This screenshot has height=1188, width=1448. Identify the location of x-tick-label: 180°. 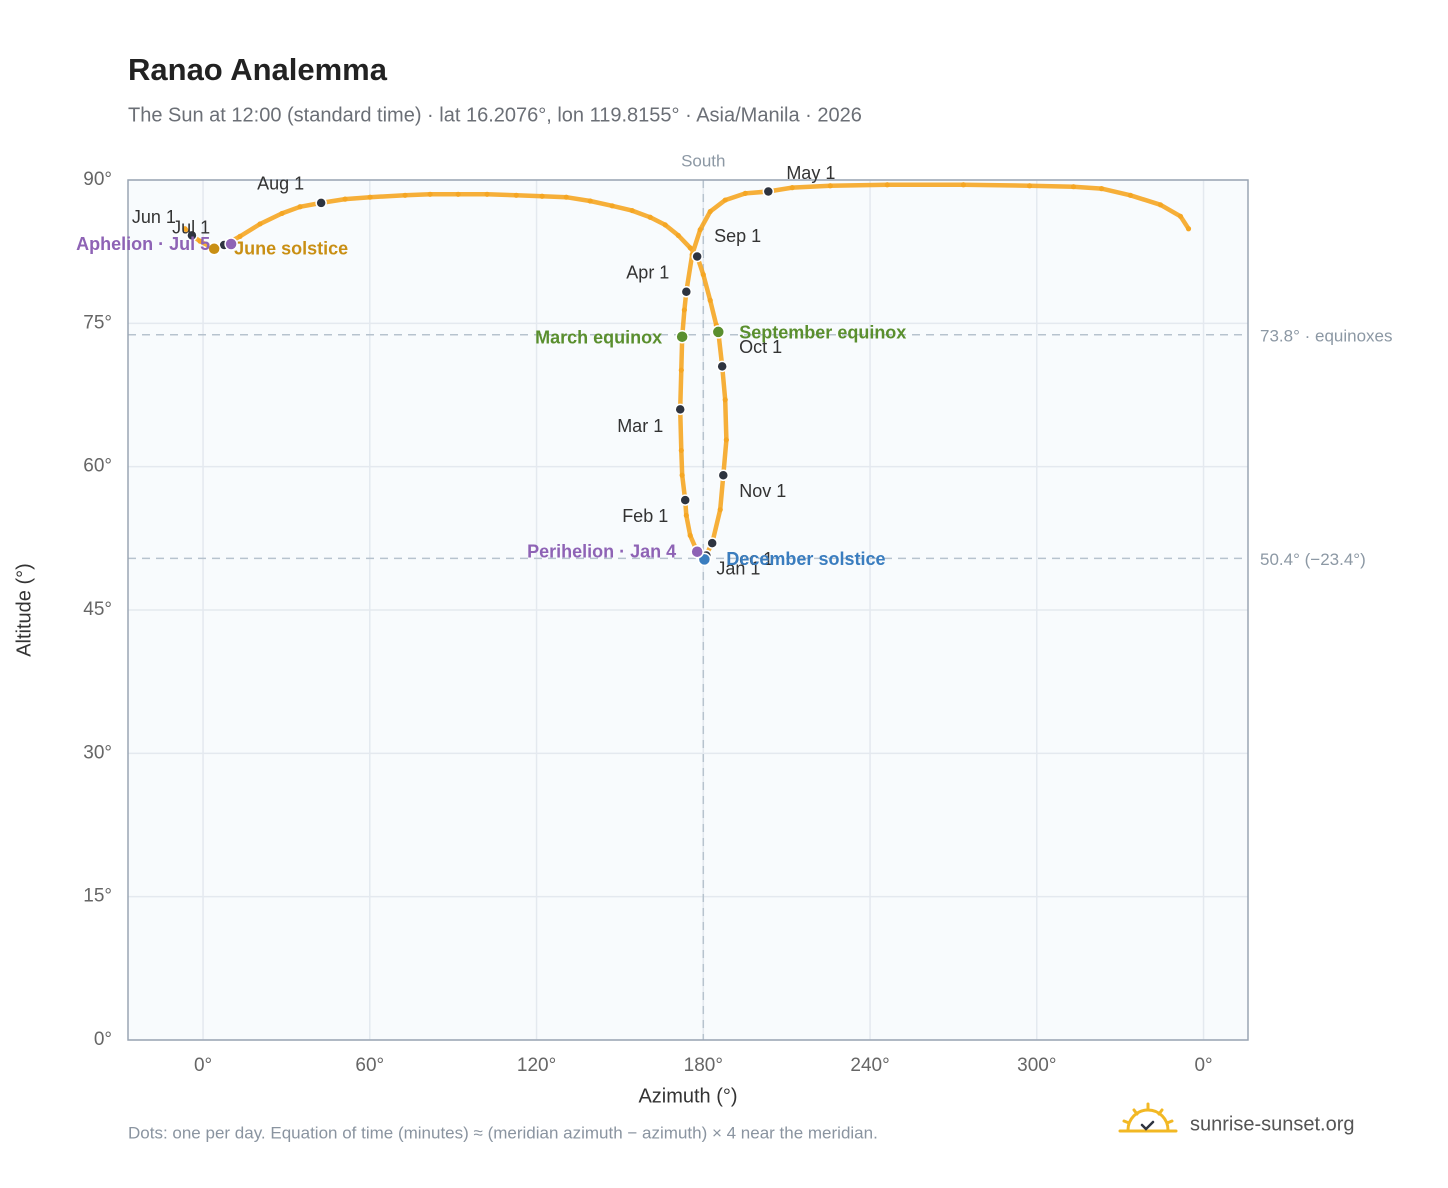
(703, 1065).